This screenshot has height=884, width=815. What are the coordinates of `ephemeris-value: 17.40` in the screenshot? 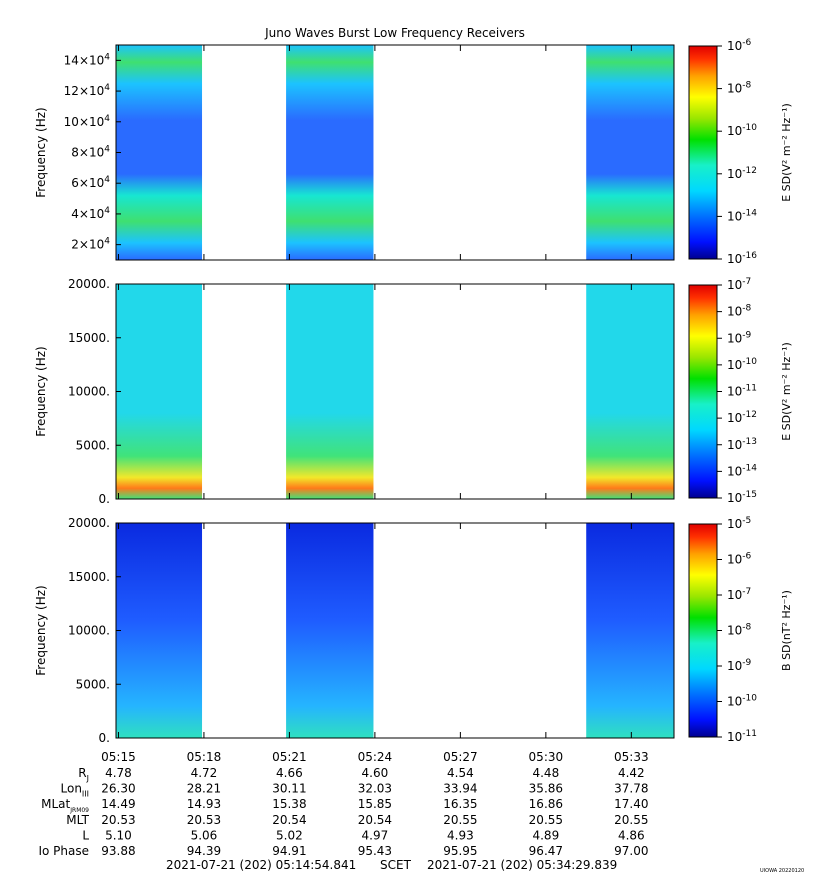 It's located at (631, 804).